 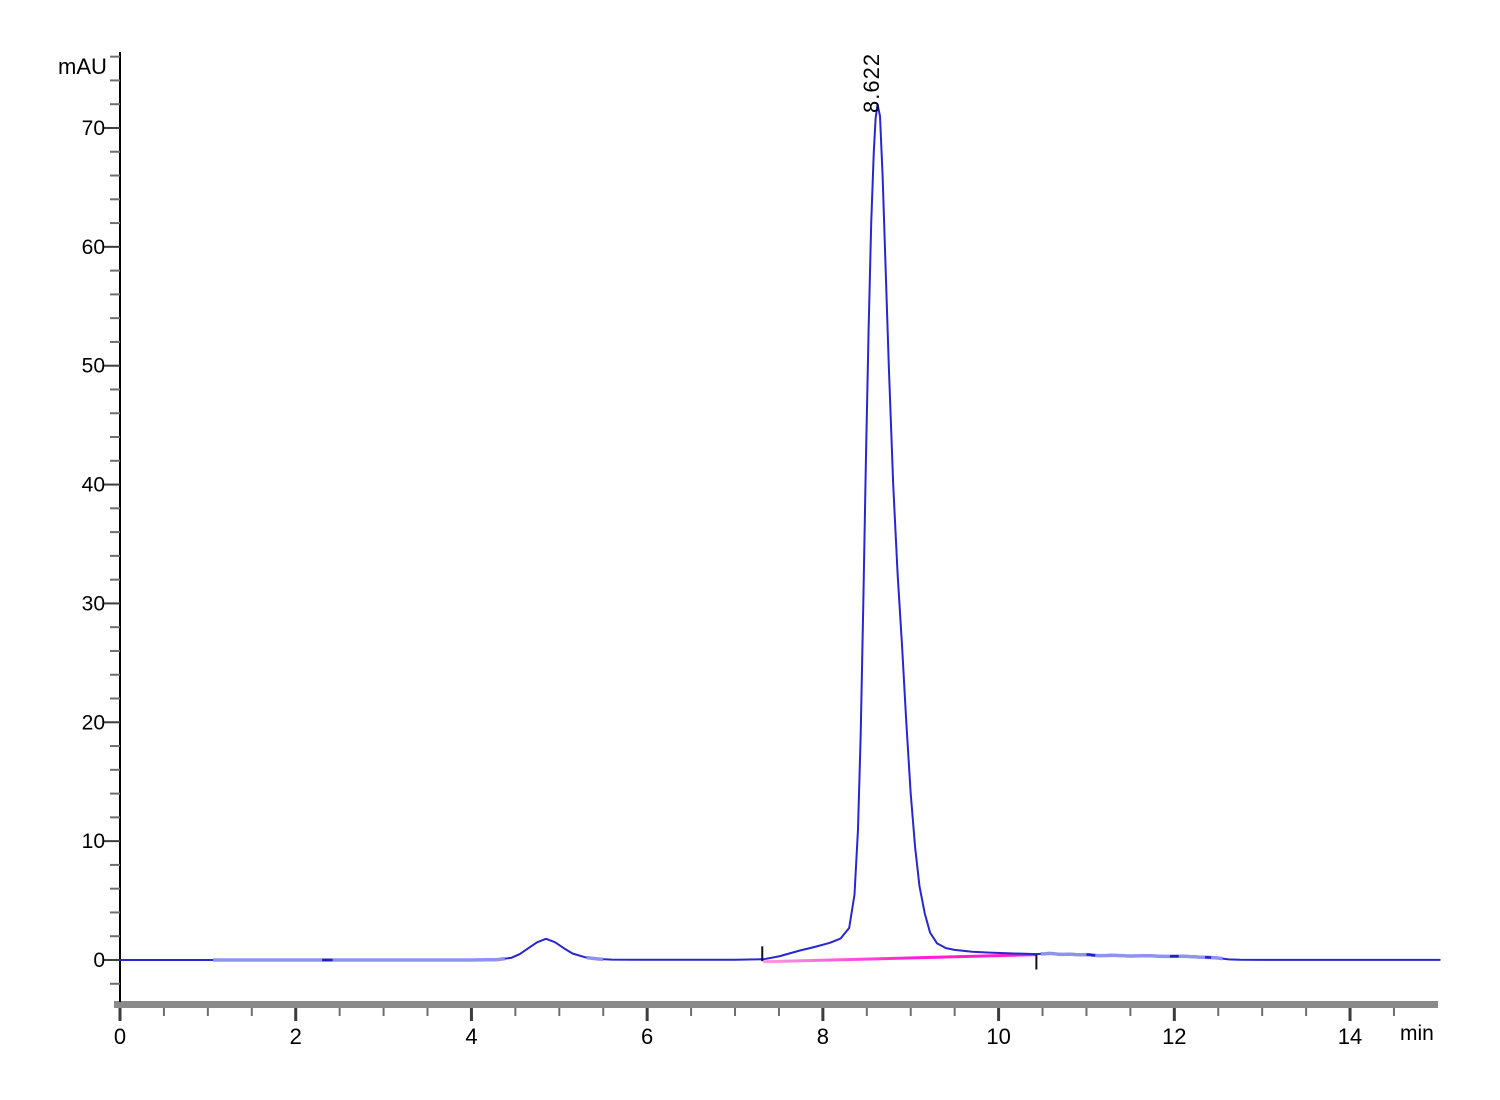 What do you see at coordinates (647, 1036) in the screenshot?
I see `x-tick-label: 6` at bounding box center [647, 1036].